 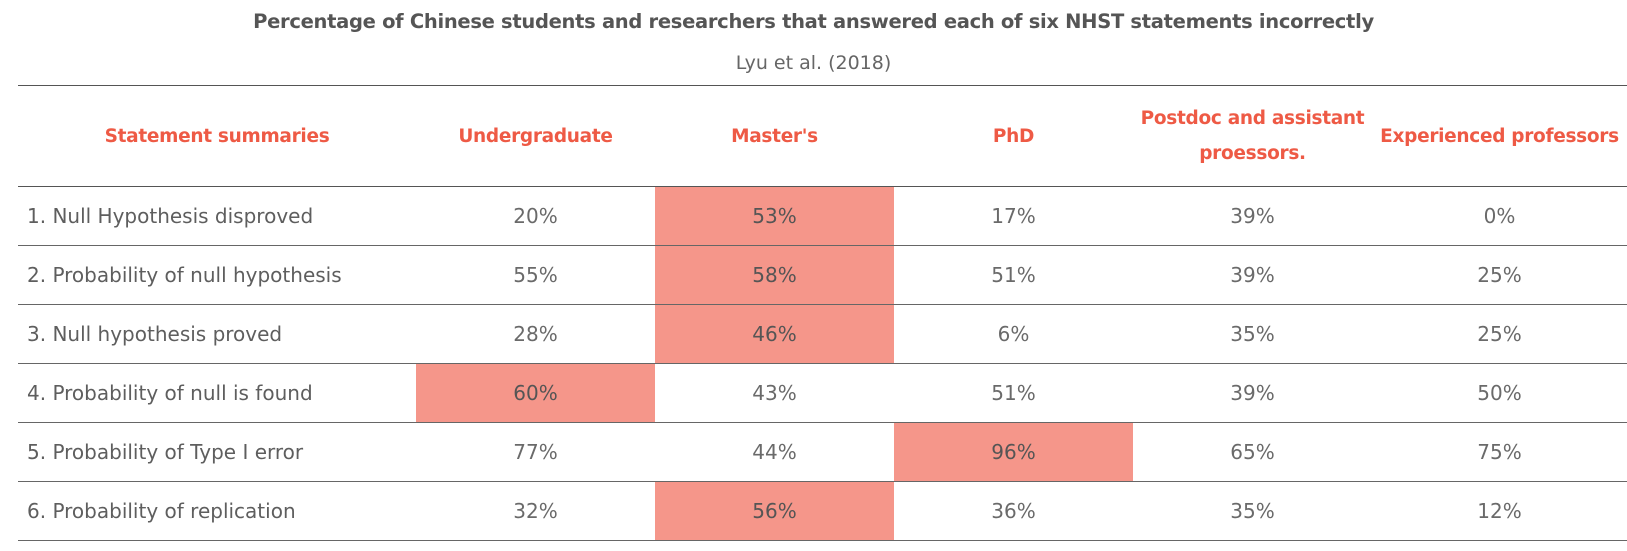 I want to click on table-cell: 50%, so click(x=1499, y=393).